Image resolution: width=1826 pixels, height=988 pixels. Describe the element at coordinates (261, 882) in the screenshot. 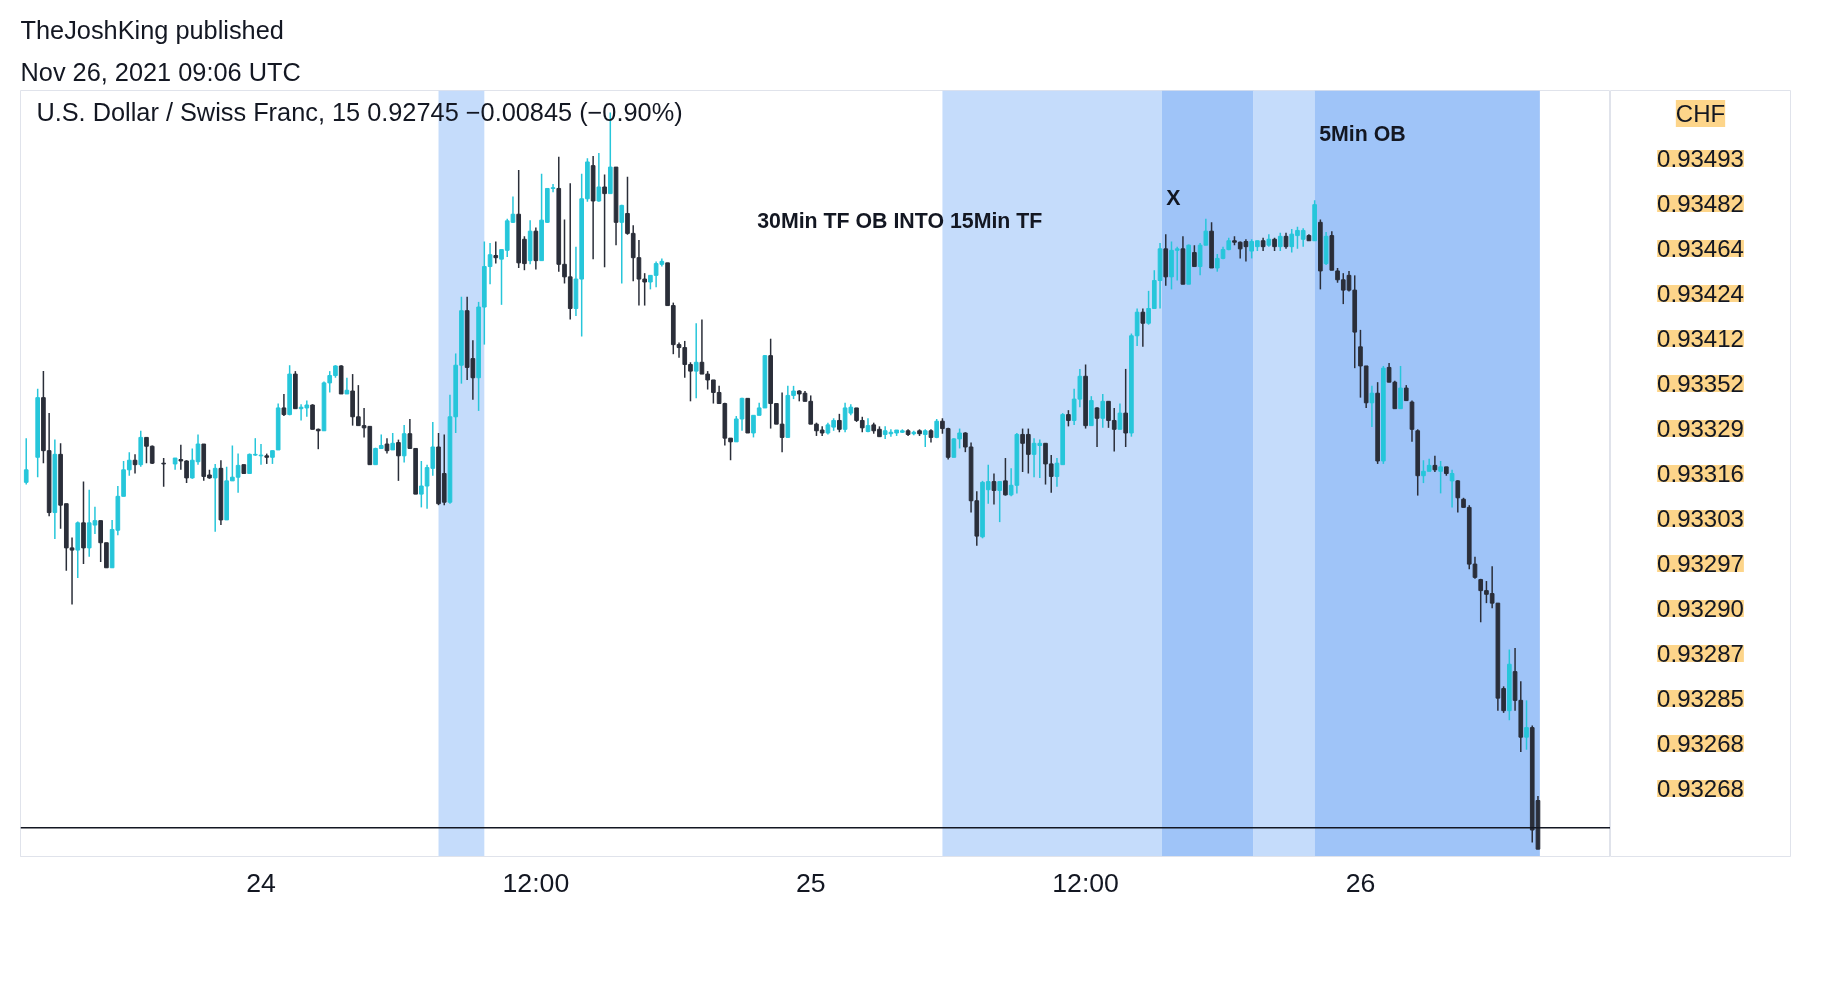

I see `x-tick-label: 24` at that location.